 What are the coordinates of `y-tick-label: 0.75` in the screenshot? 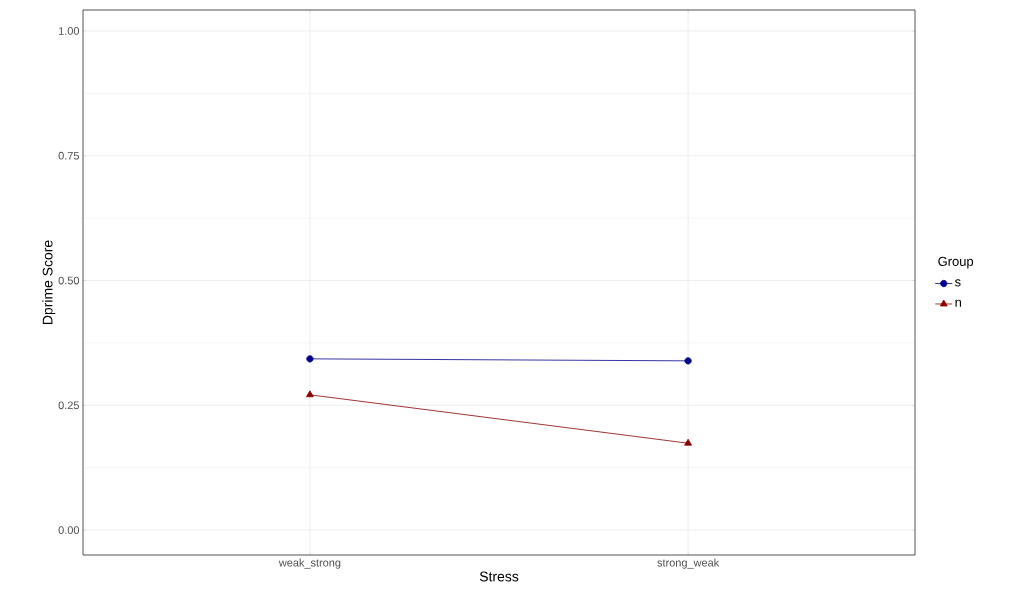 It's located at (69, 155).